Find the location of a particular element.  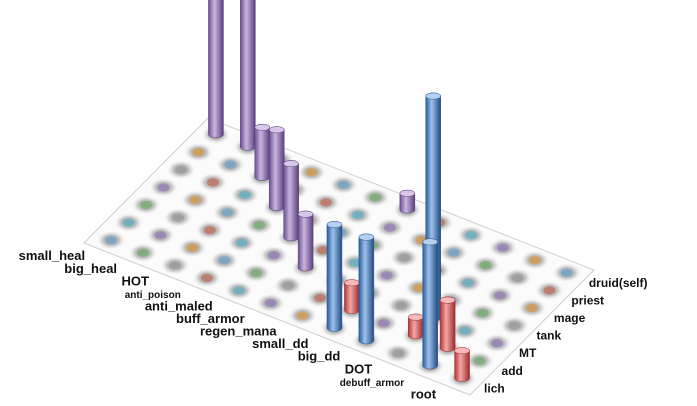

x-tick-label: anti_maled is located at coordinates (179, 305).